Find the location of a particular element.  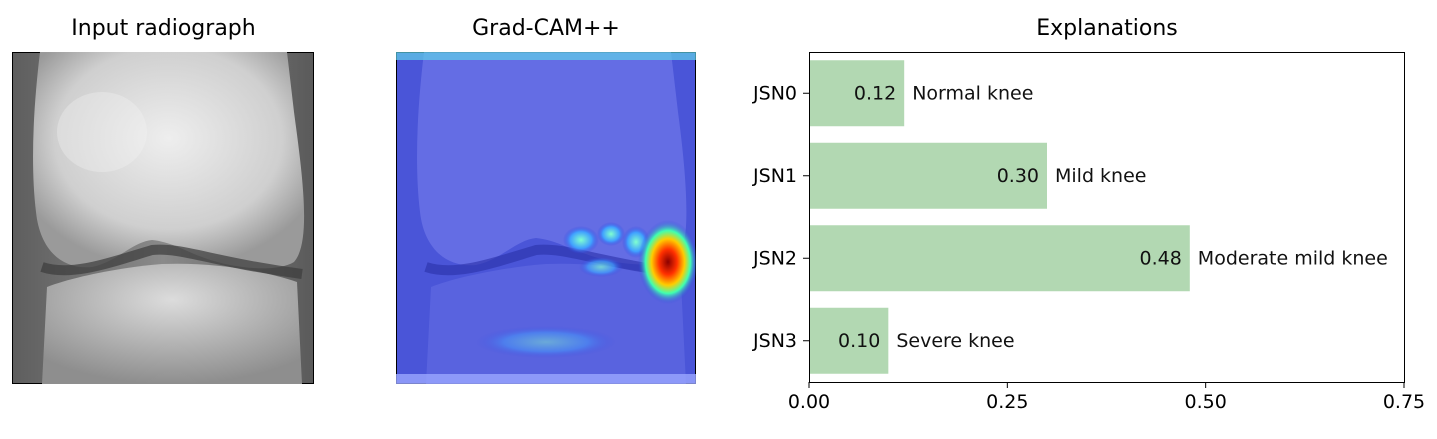

bar-value-label: 0.48 is located at coordinates (1160, 258).